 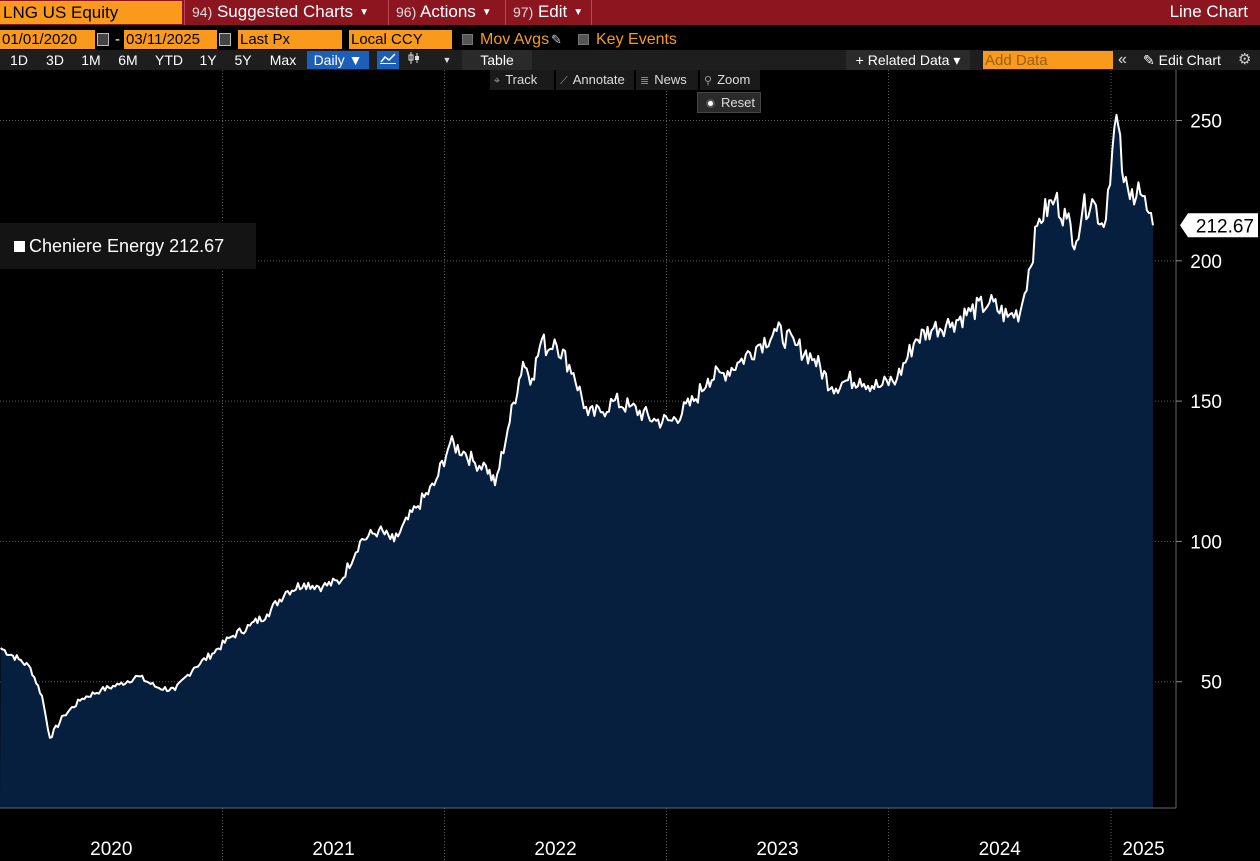 I want to click on menu-label: Suggested Charts, so click(x=285, y=11).